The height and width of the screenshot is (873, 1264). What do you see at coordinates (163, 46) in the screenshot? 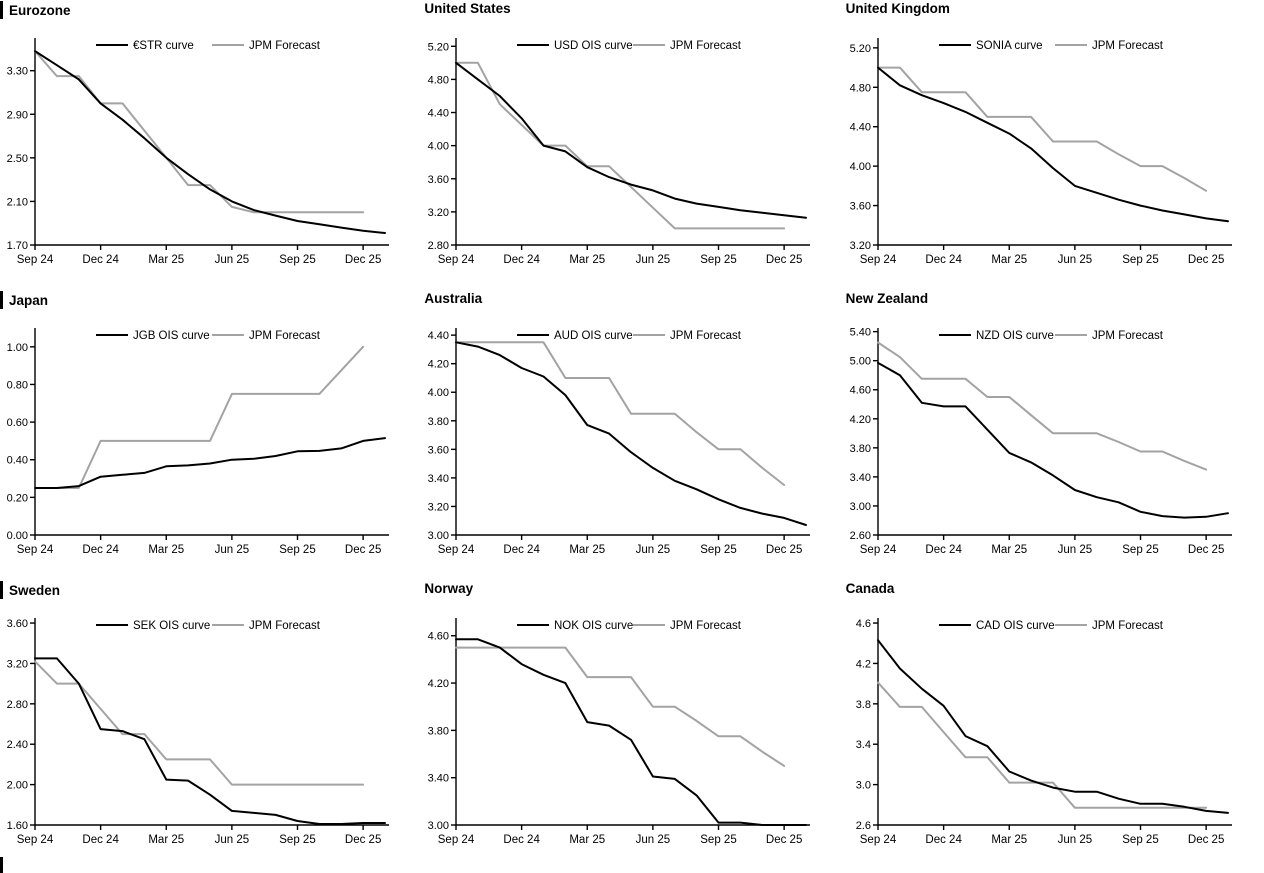
I see `legend-label: €STR curve` at bounding box center [163, 46].